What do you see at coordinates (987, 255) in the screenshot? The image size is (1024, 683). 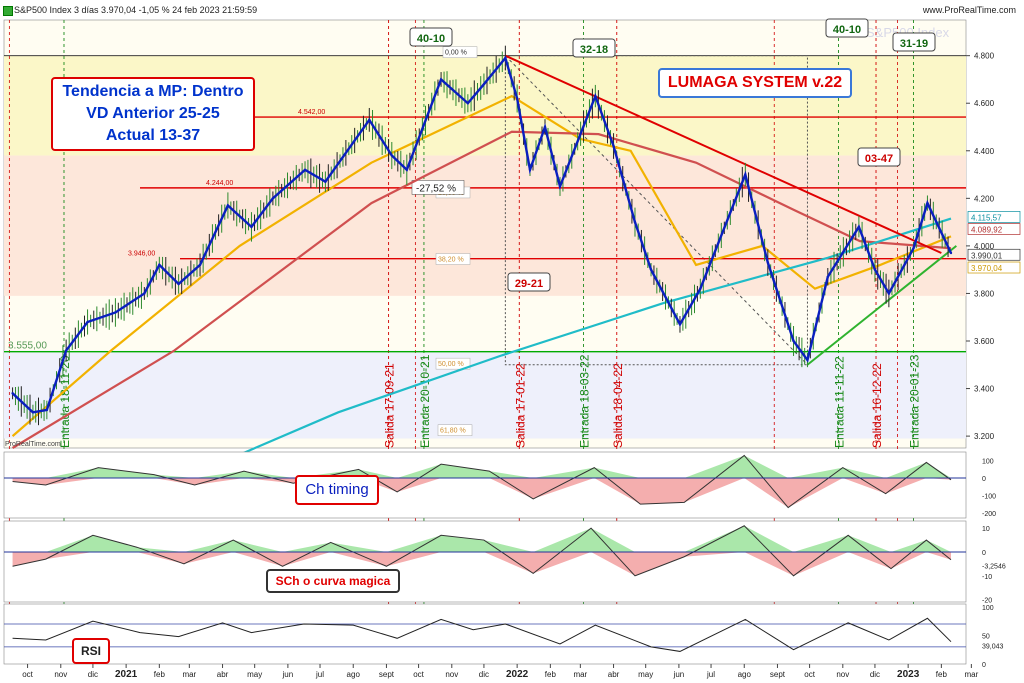 I see `price-flag-label: 3.990,01` at bounding box center [987, 255].